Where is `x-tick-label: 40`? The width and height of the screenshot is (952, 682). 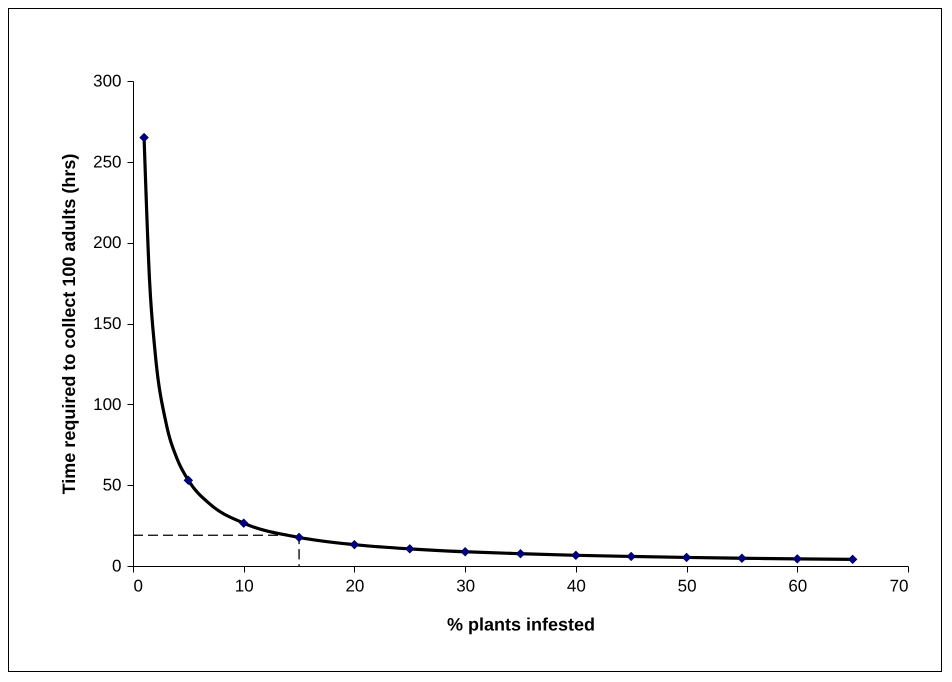 x-tick-label: 40 is located at coordinates (576, 586).